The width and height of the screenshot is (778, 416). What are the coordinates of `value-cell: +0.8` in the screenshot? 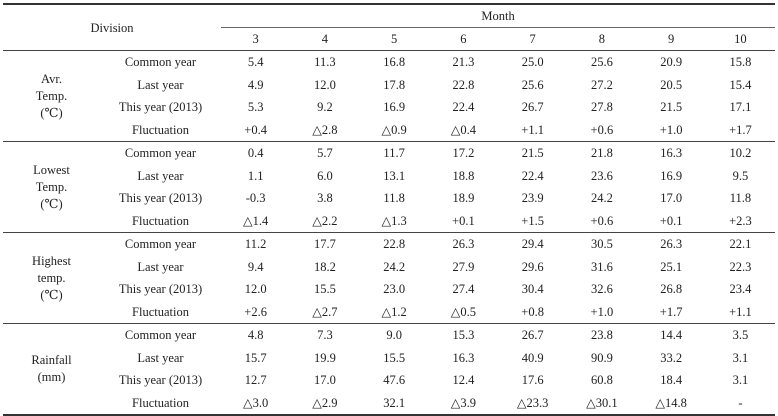 It's located at (532, 311).